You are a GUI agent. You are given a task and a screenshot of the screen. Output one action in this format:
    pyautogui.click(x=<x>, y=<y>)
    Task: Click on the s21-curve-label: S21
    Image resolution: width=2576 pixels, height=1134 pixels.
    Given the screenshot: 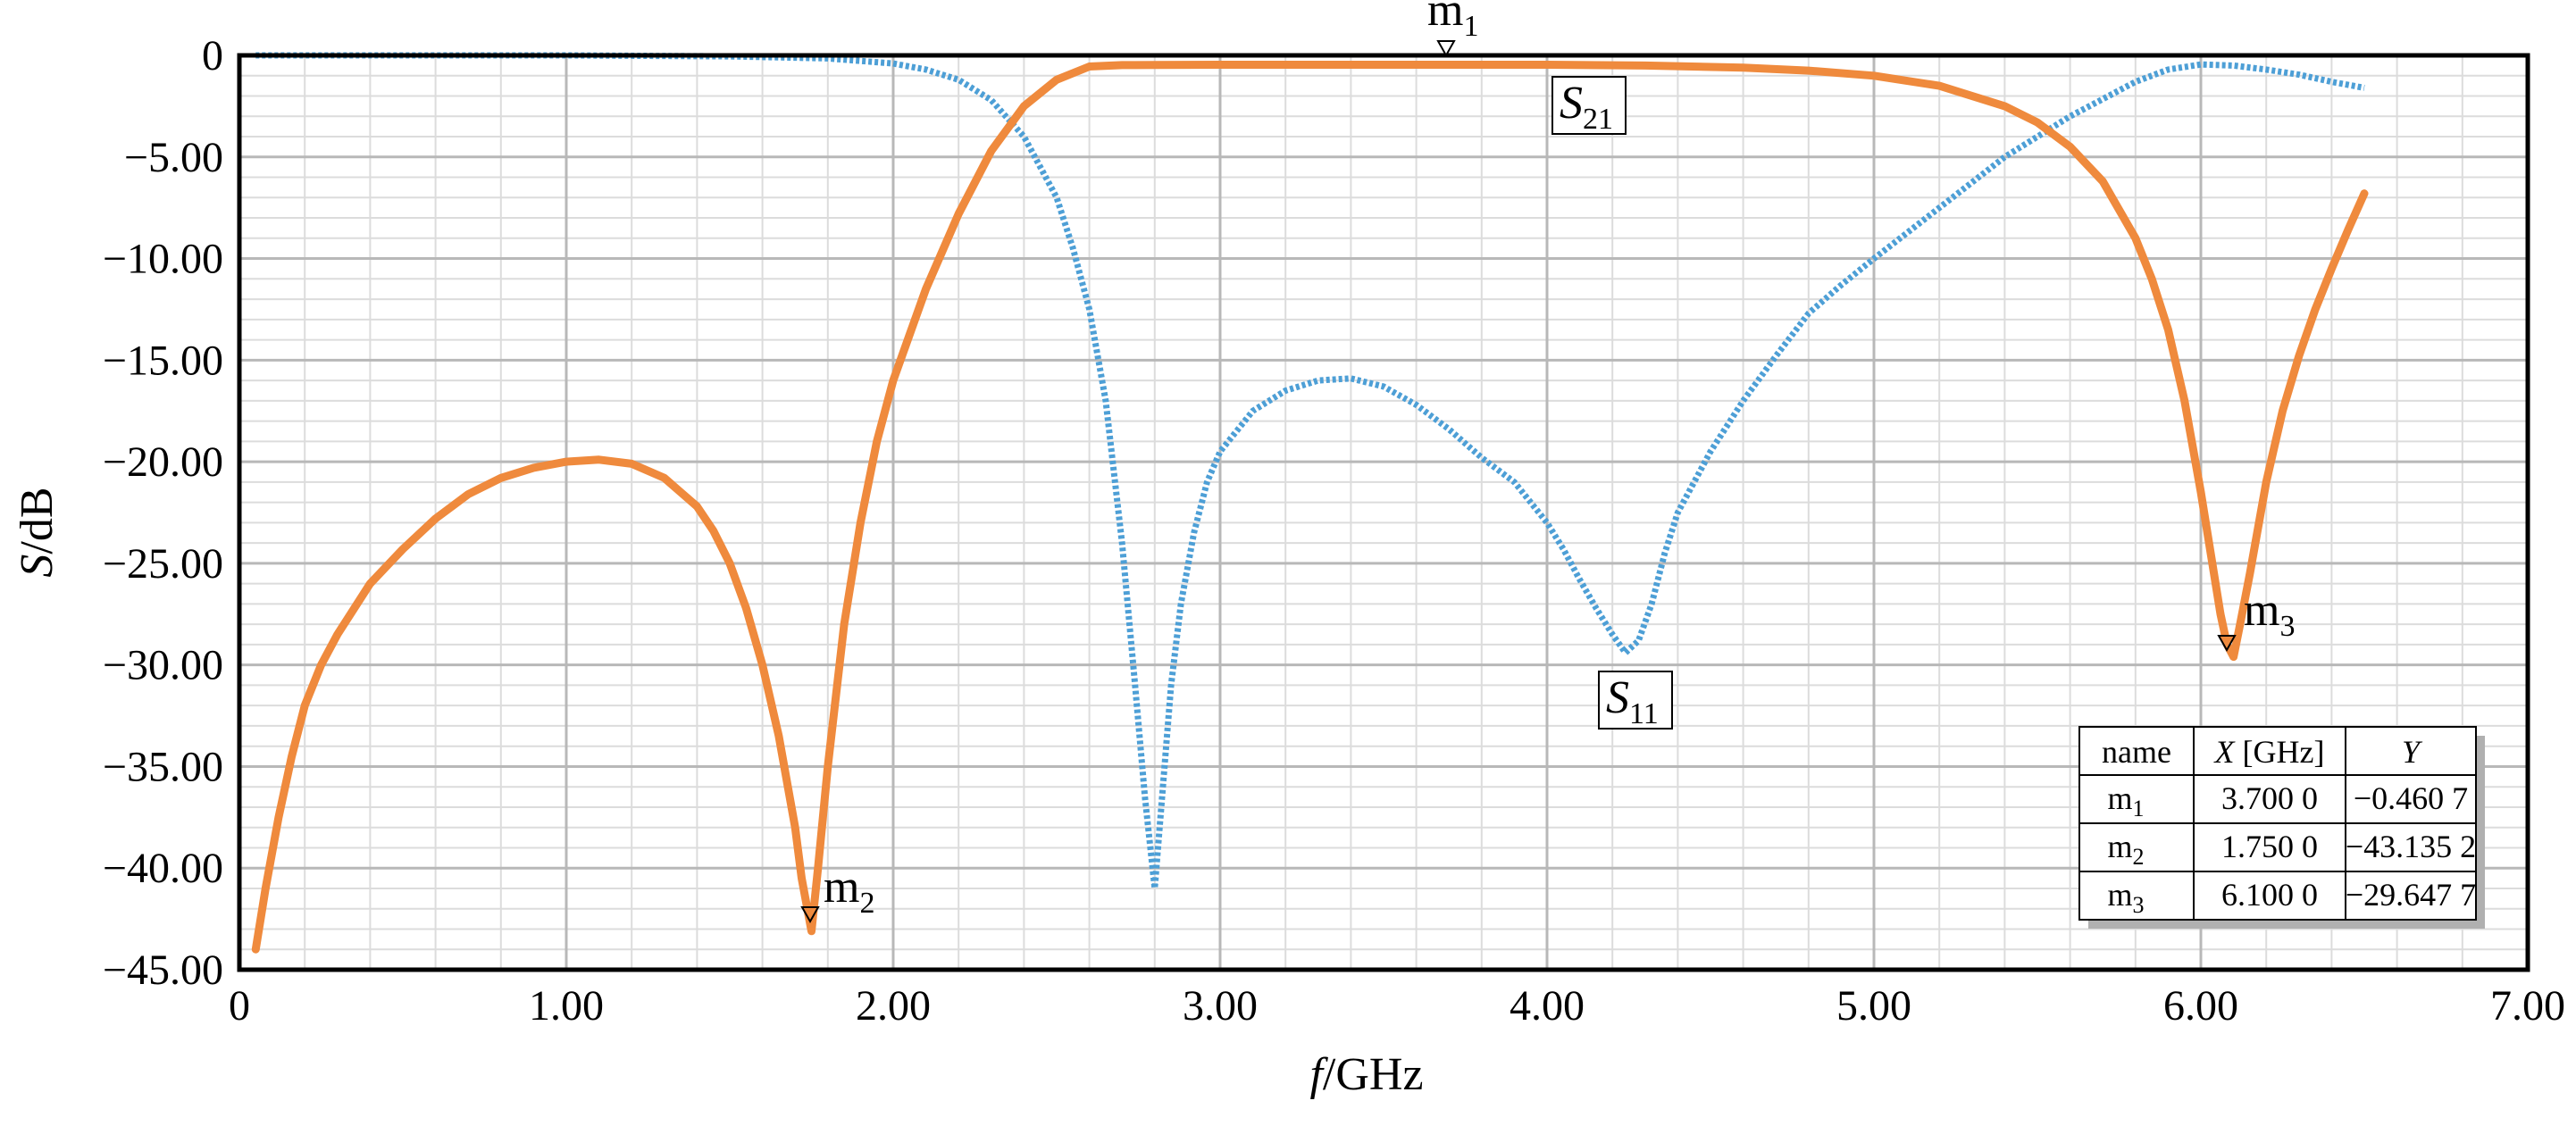 What is the action you would take?
    pyautogui.click(x=1589, y=106)
    